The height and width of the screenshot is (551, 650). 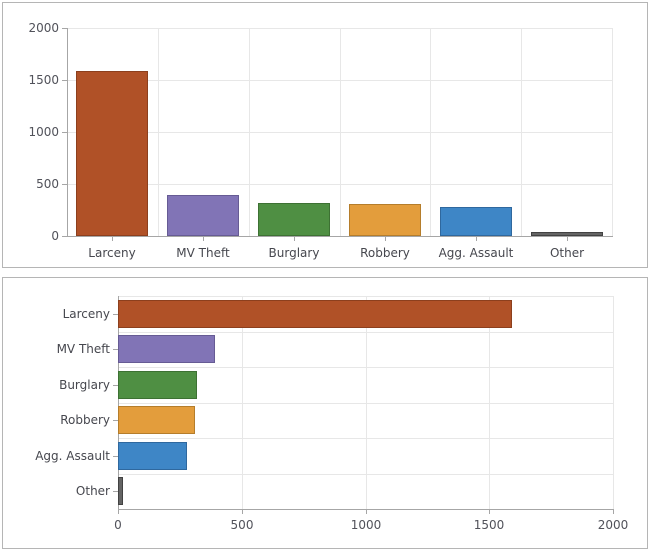 What do you see at coordinates (476, 221) in the screenshot?
I see `bar-agg-assault` at bounding box center [476, 221].